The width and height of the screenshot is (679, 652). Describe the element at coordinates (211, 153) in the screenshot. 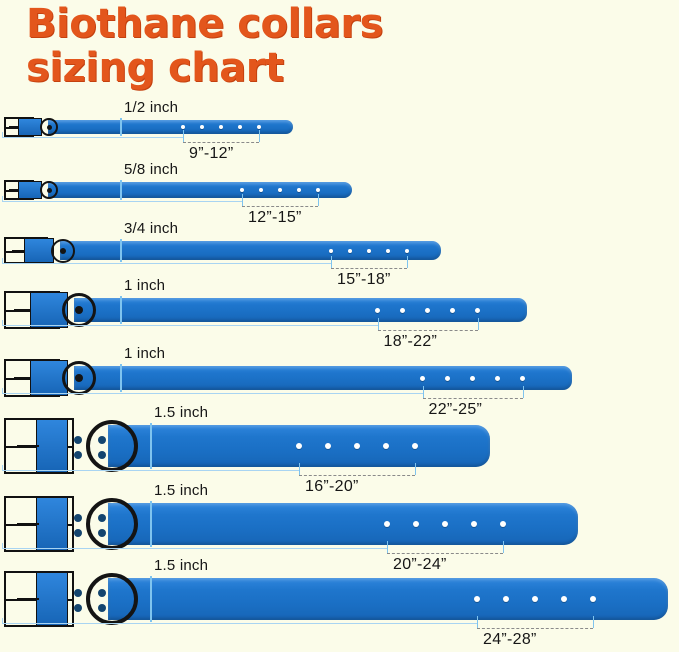

I see `size-range-label: 9”-12”` at that location.